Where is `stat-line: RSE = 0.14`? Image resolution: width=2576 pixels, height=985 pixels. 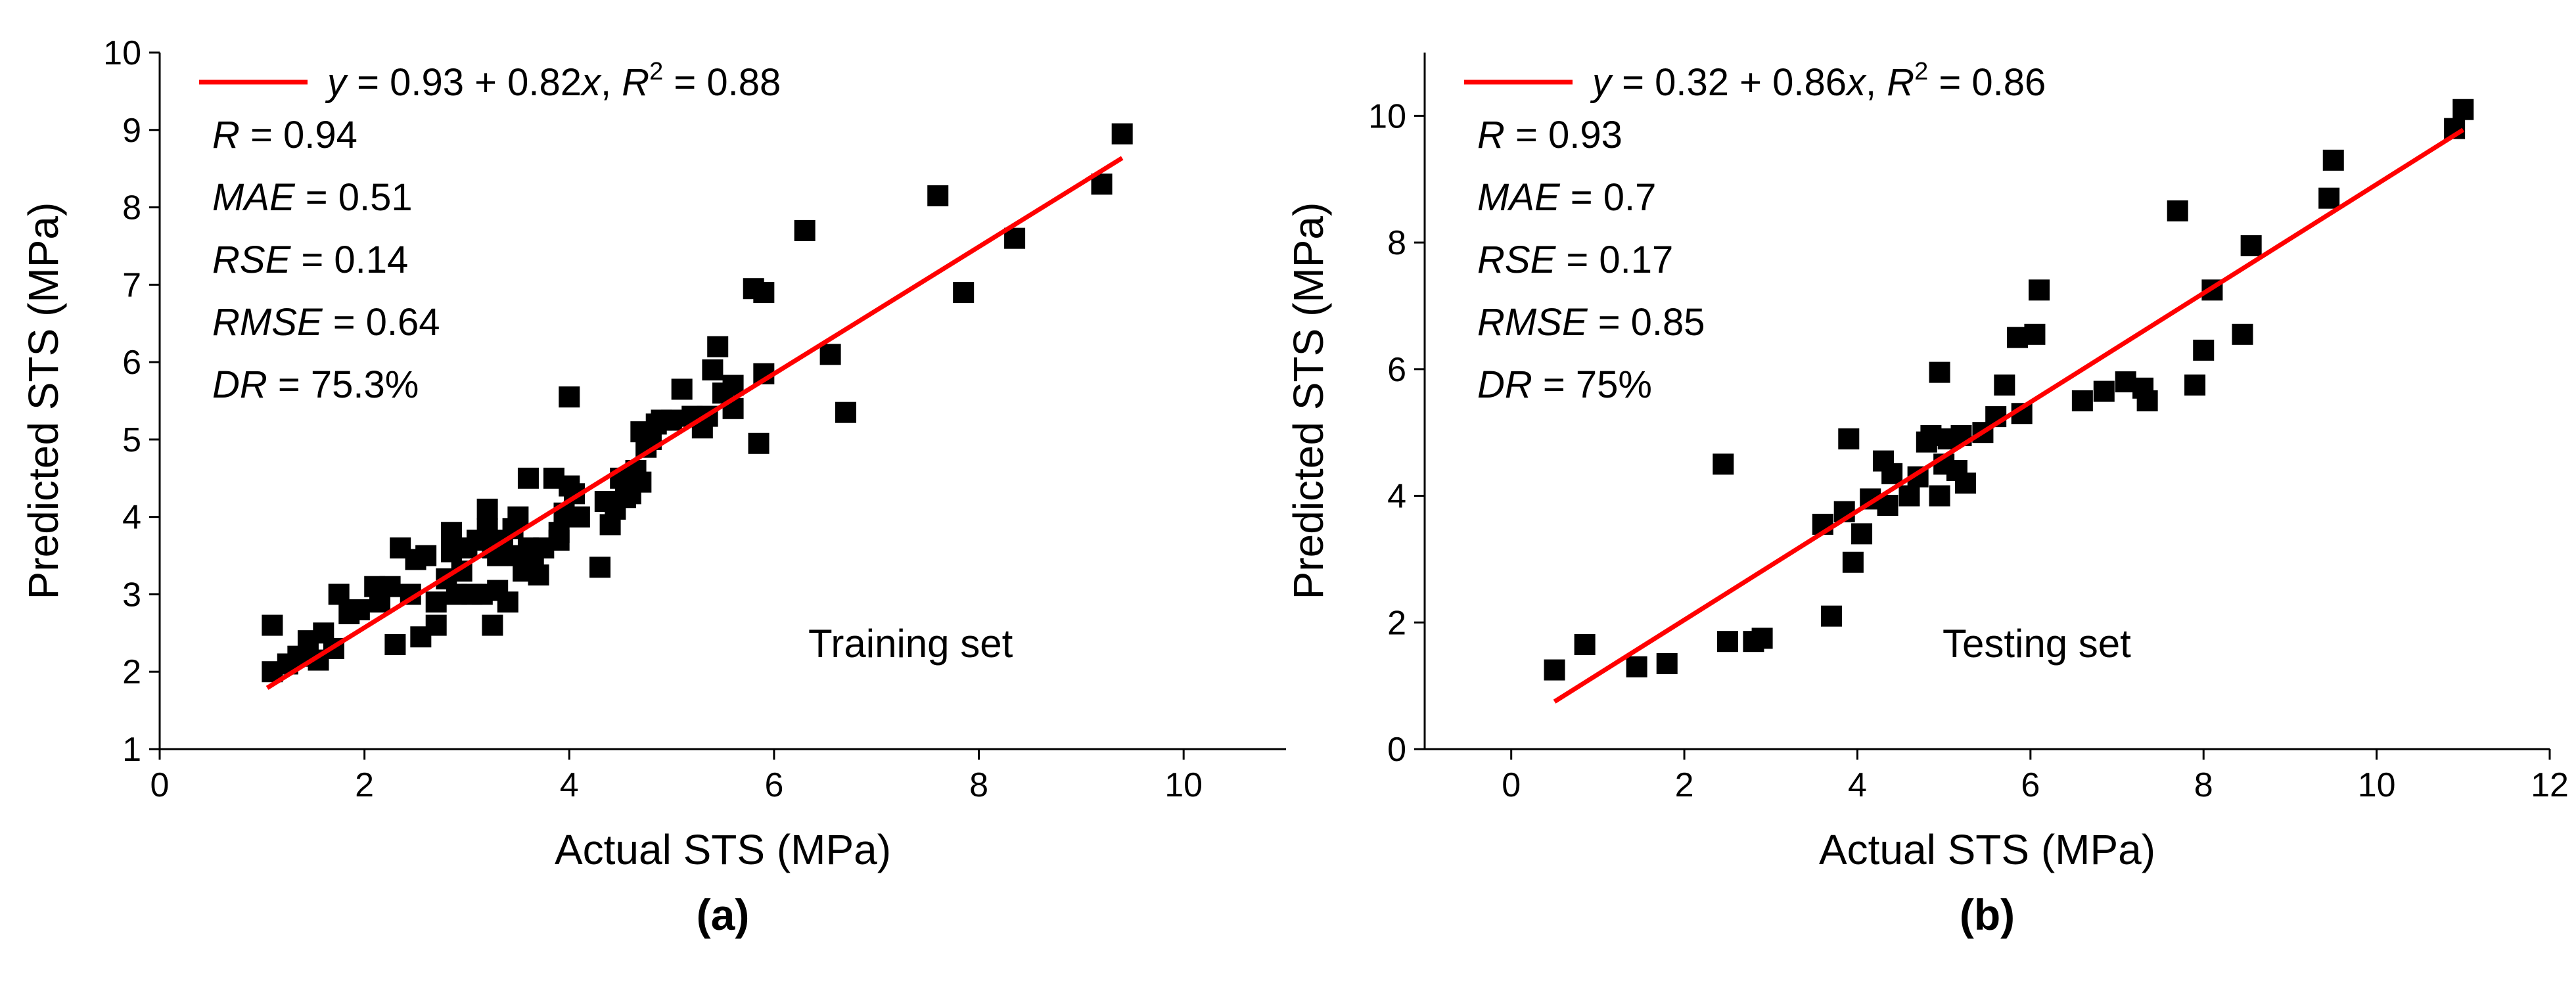
stat-line: RSE = 0.14 is located at coordinates (310, 260).